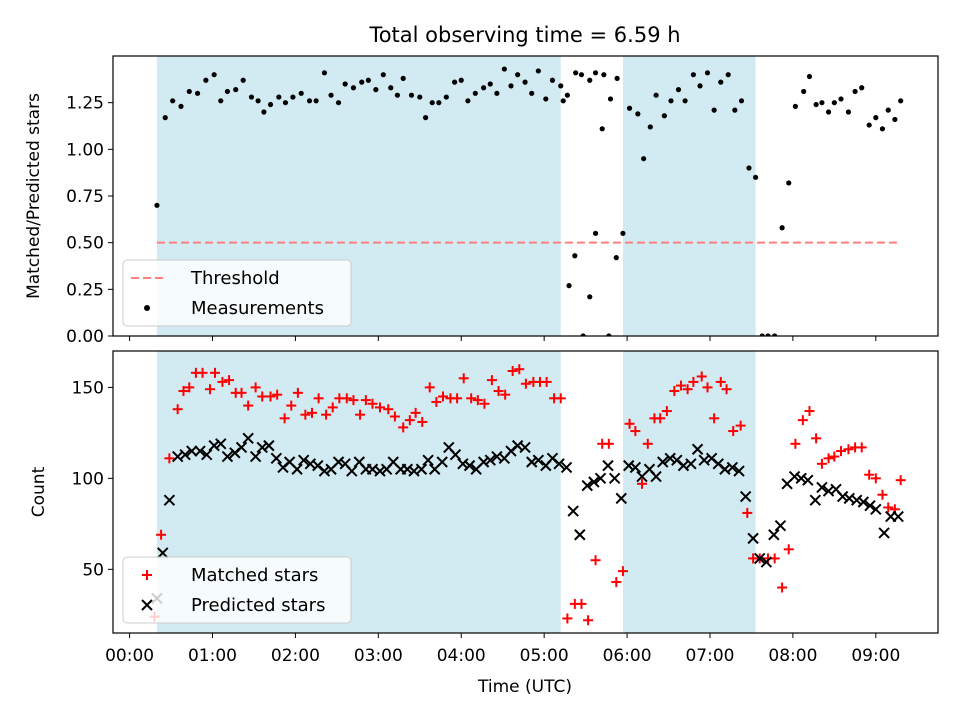  What do you see at coordinates (524, 687) in the screenshot?
I see `x-axis-label: Time (UTC)` at bounding box center [524, 687].